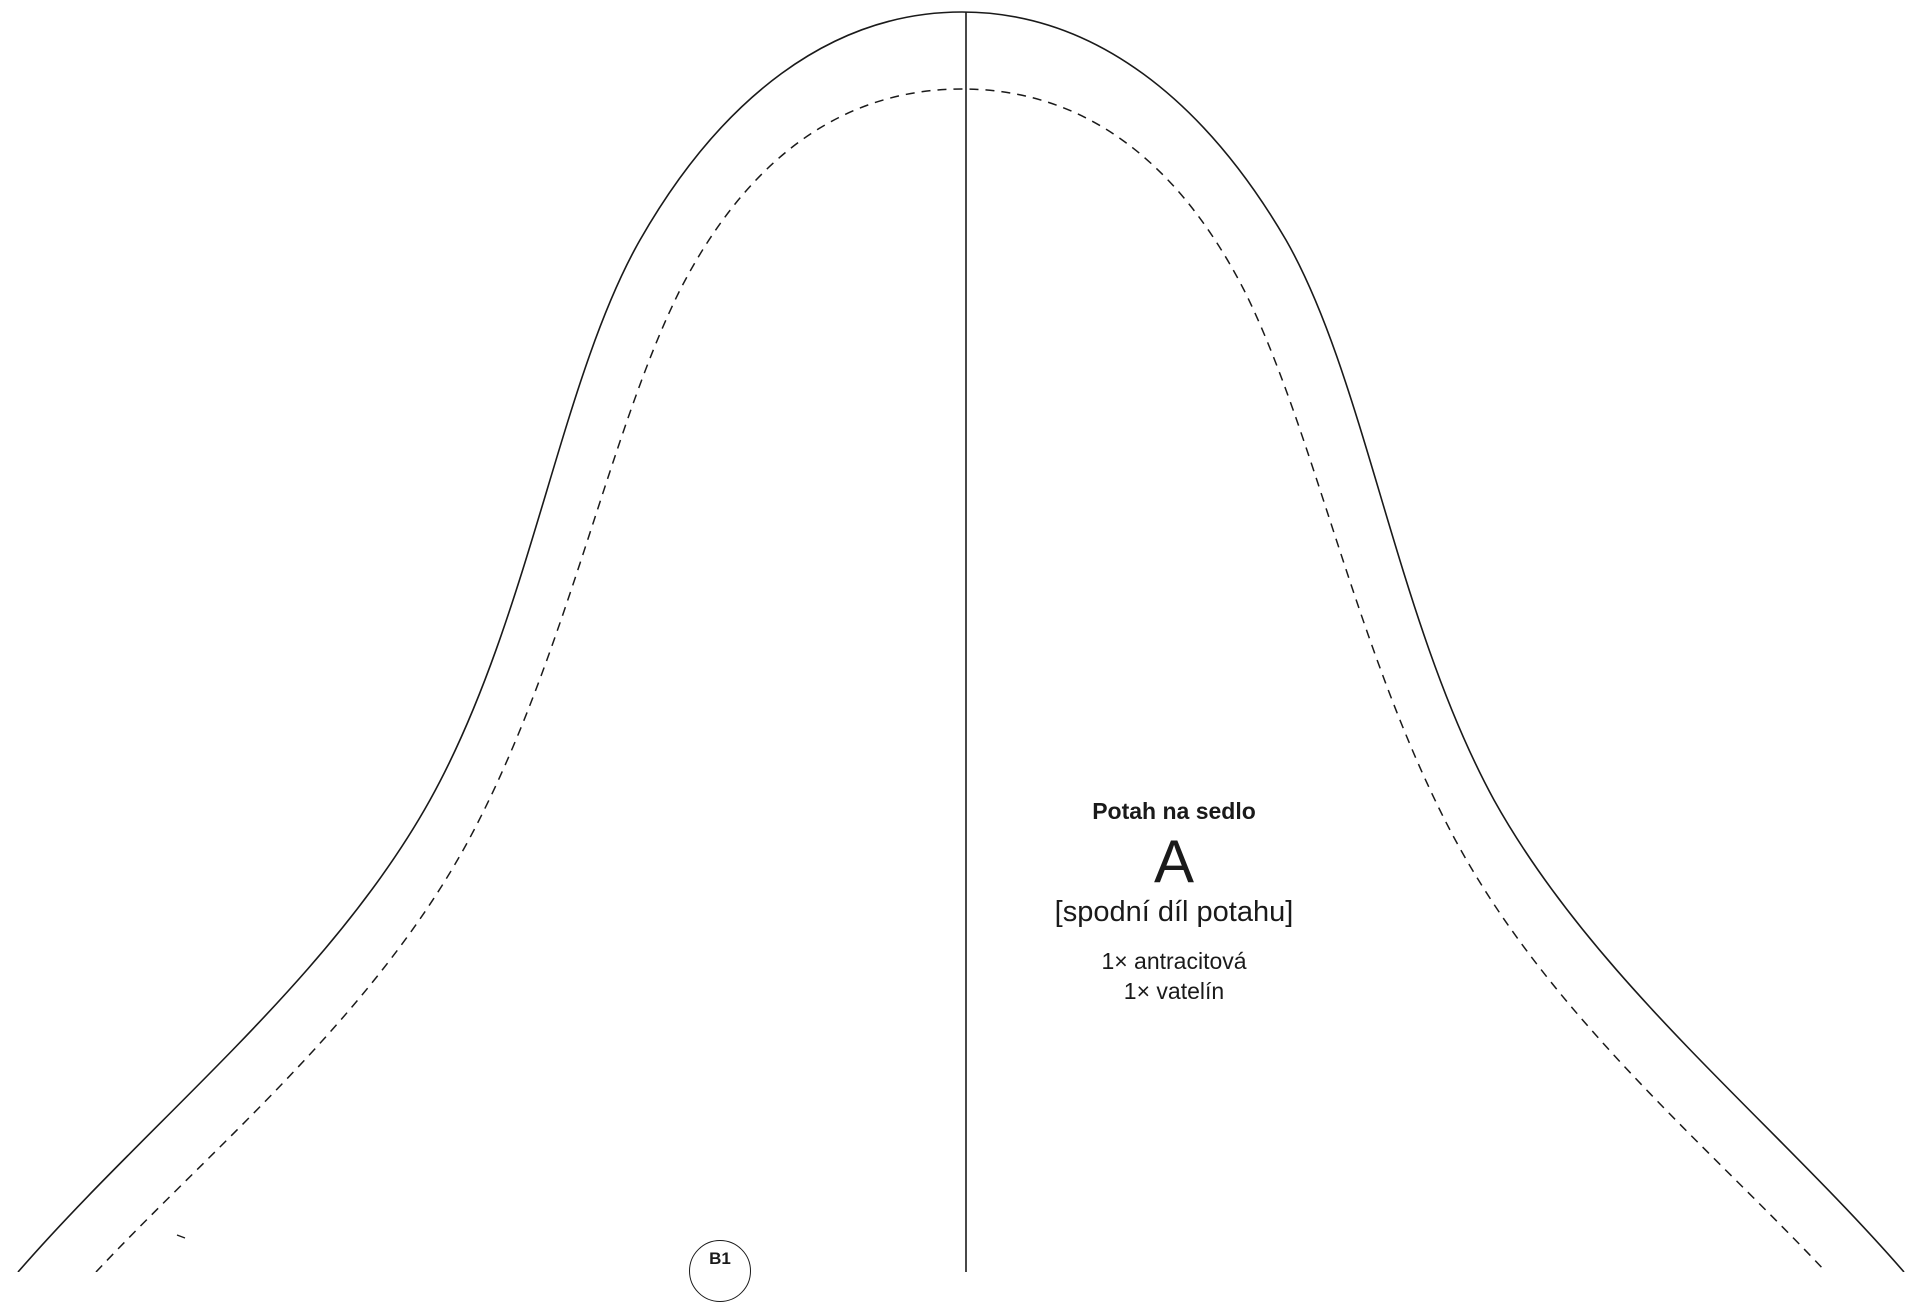  Describe the element at coordinates (1174, 811) in the screenshot. I see `pattern-title: Potah na sedlo` at that location.